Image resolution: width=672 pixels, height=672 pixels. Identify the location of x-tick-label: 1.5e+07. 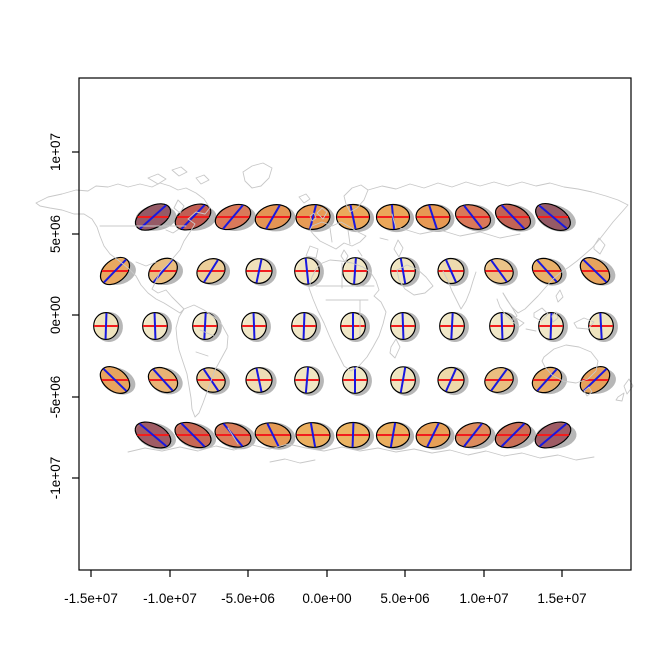
(561, 598).